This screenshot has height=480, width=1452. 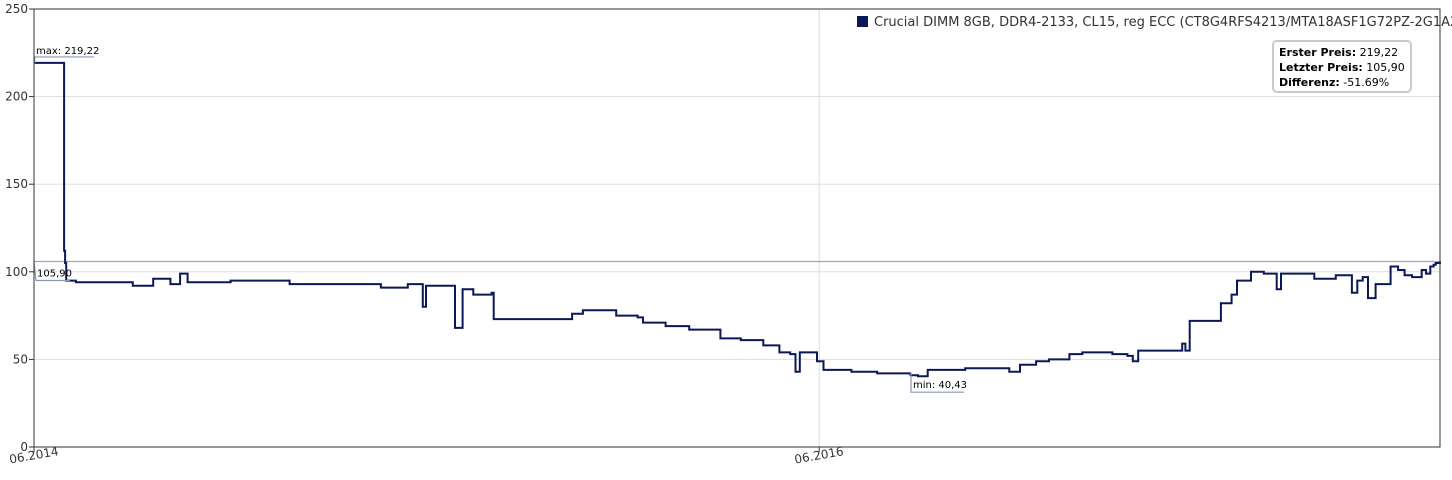 What do you see at coordinates (862, 21) in the screenshot?
I see `legend-swatch` at bounding box center [862, 21].